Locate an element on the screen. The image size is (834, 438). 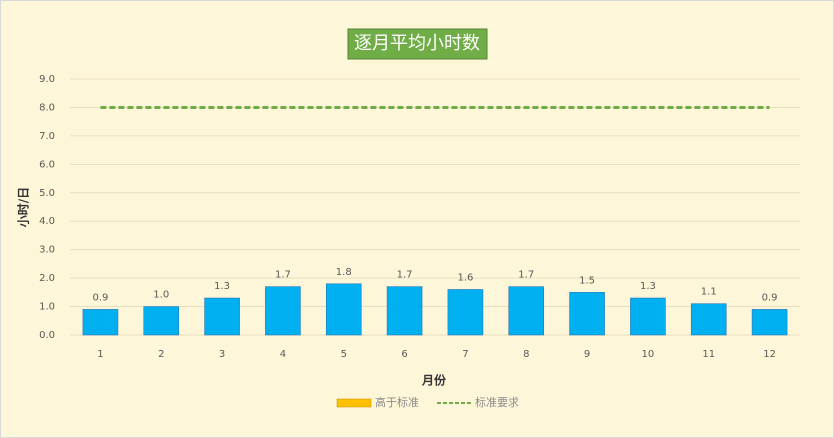
y-tick-label: 2.0 is located at coordinates (47, 278).